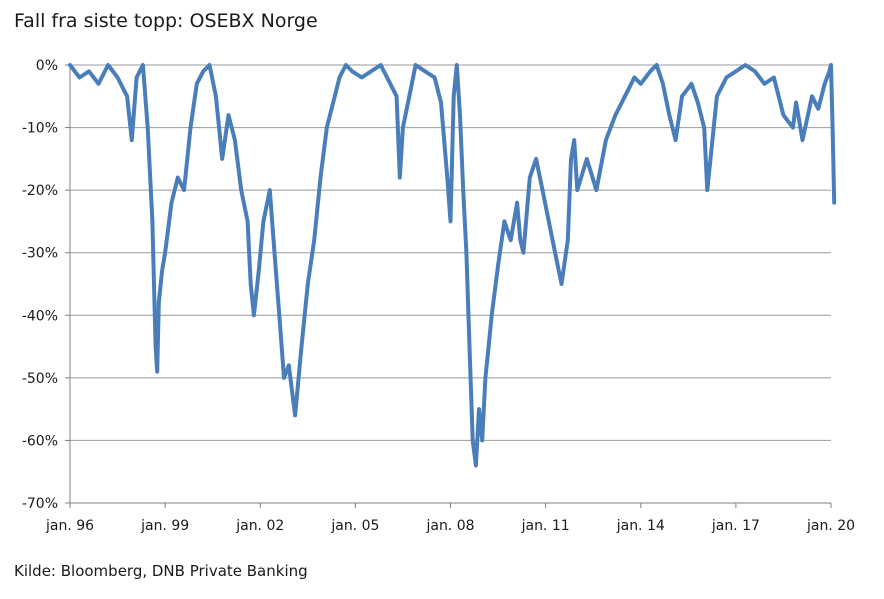  Describe the element at coordinates (47, 66) in the screenshot. I see `y-tick-label: 0%` at that location.